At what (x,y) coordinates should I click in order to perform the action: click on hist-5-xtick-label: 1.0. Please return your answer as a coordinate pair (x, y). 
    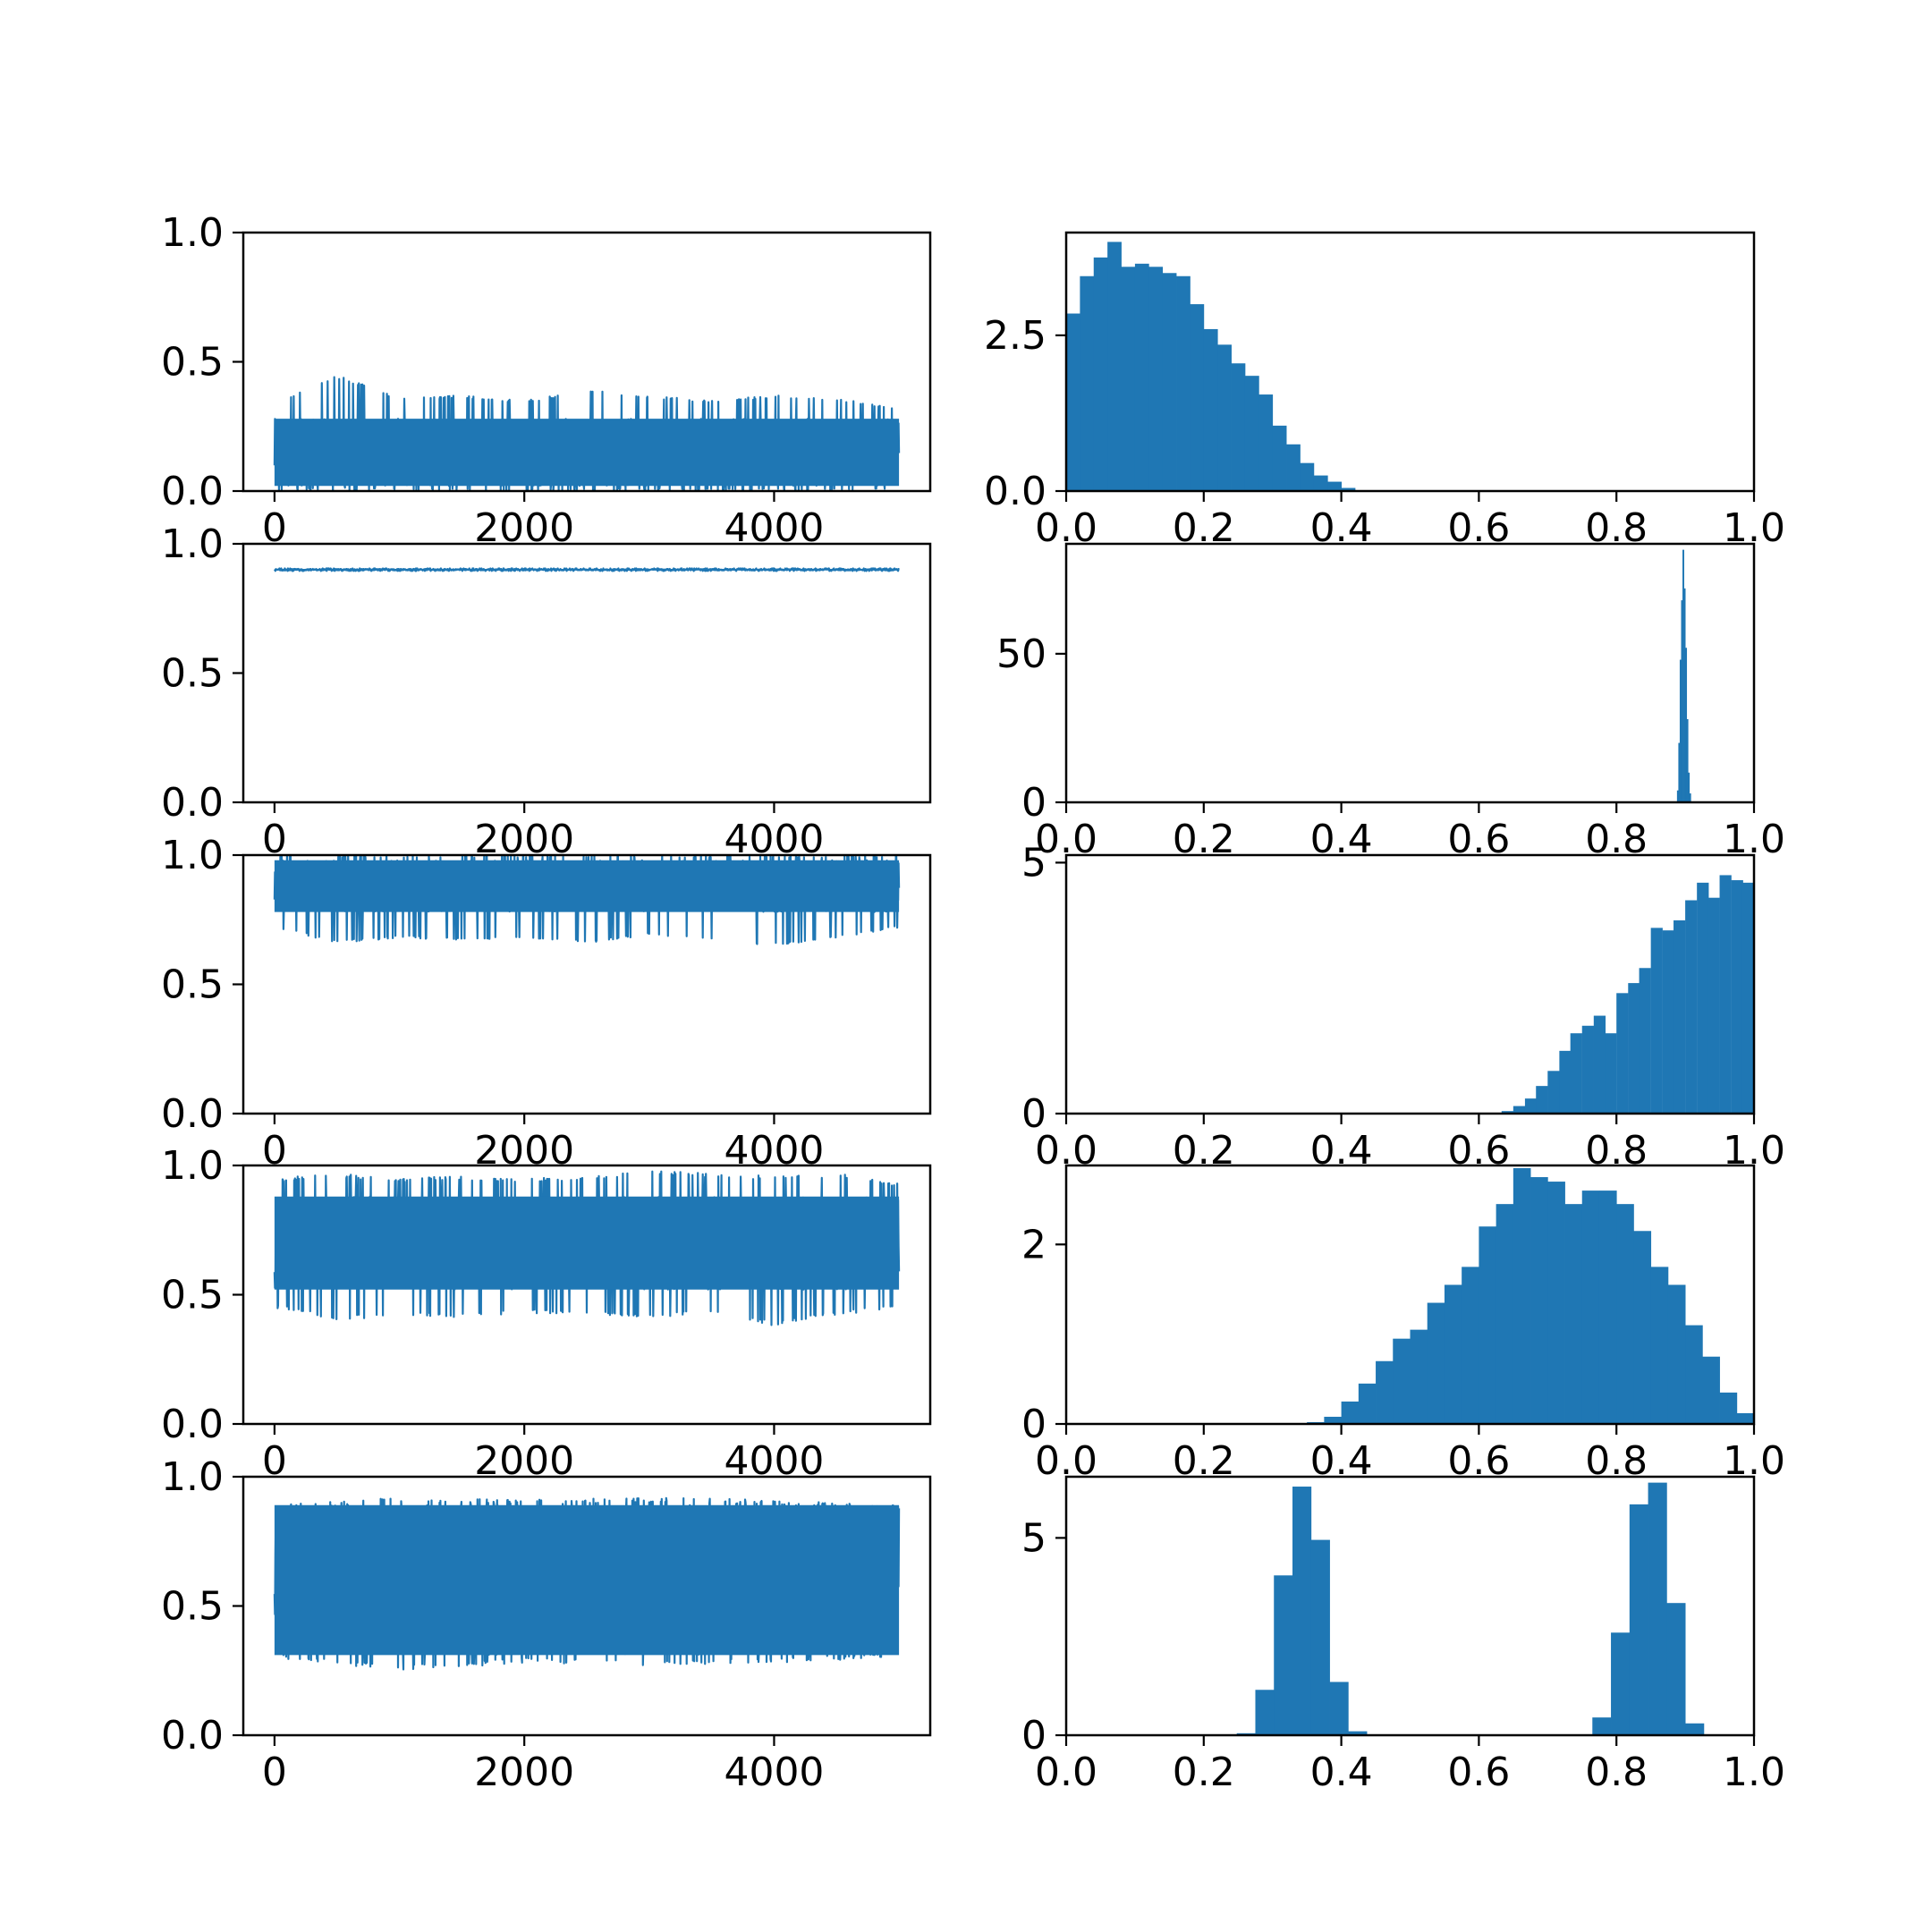
    Looking at the image, I should click on (1754, 1772).